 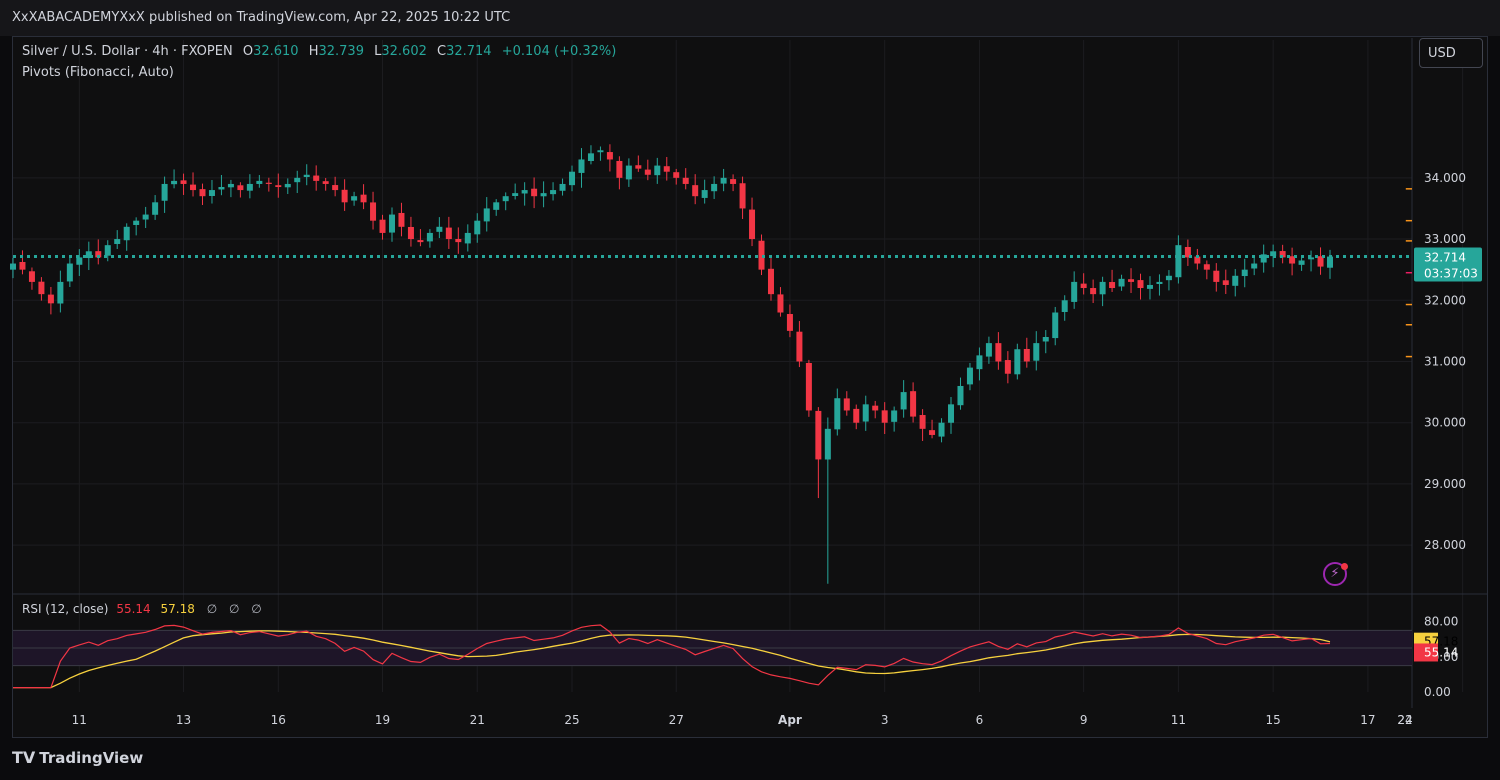 I want to click on y-tick-label: 32.000, so click(x=1445, y=300).